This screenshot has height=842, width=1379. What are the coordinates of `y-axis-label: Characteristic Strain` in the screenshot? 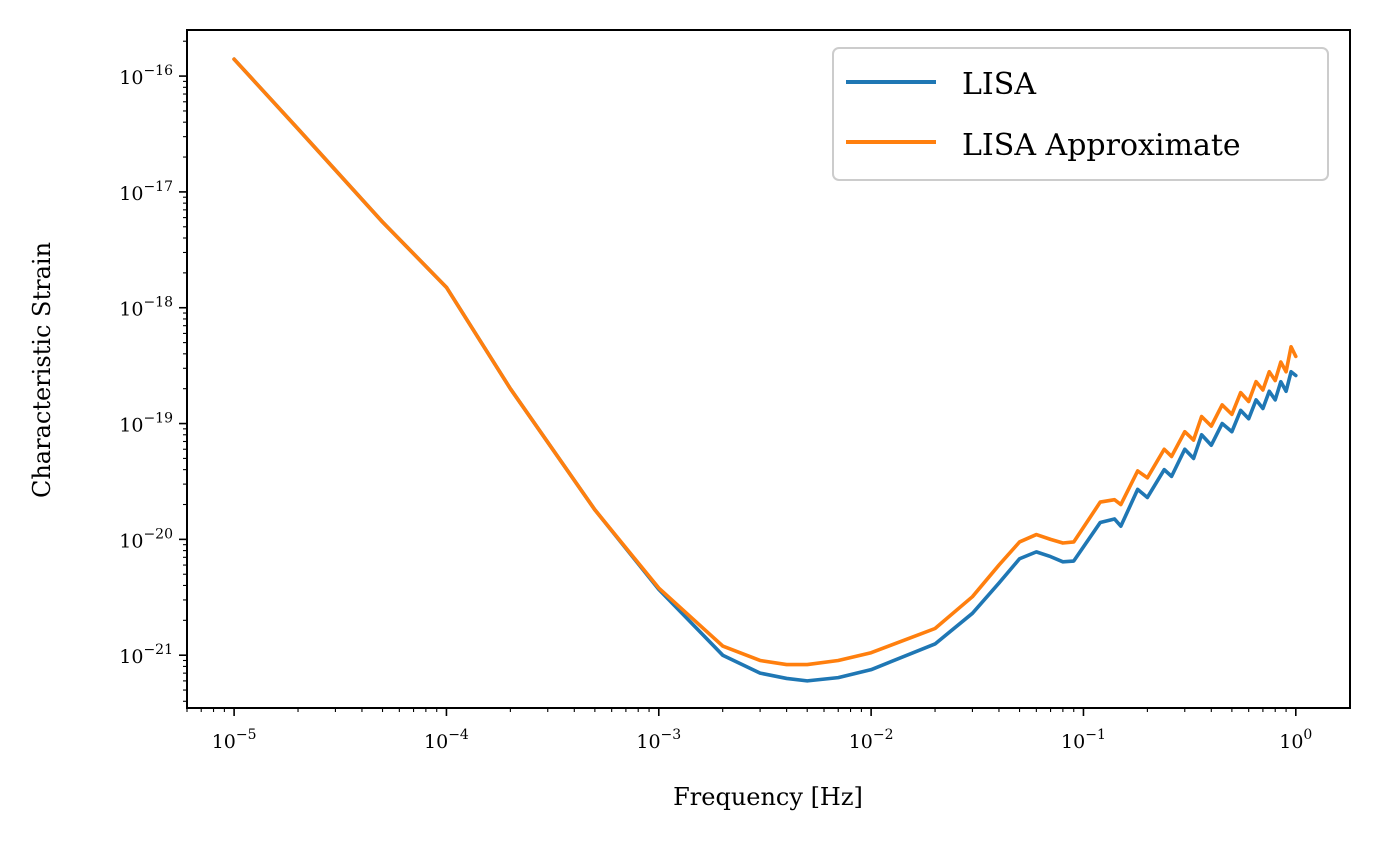 It's located at (42, 370).